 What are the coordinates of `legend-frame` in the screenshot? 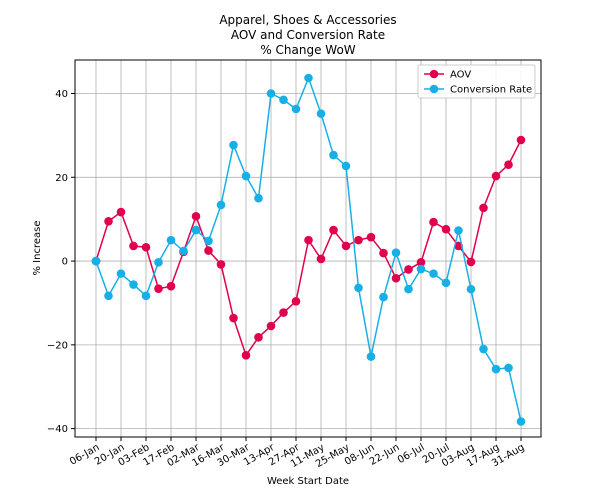 It's located at (476, 81).